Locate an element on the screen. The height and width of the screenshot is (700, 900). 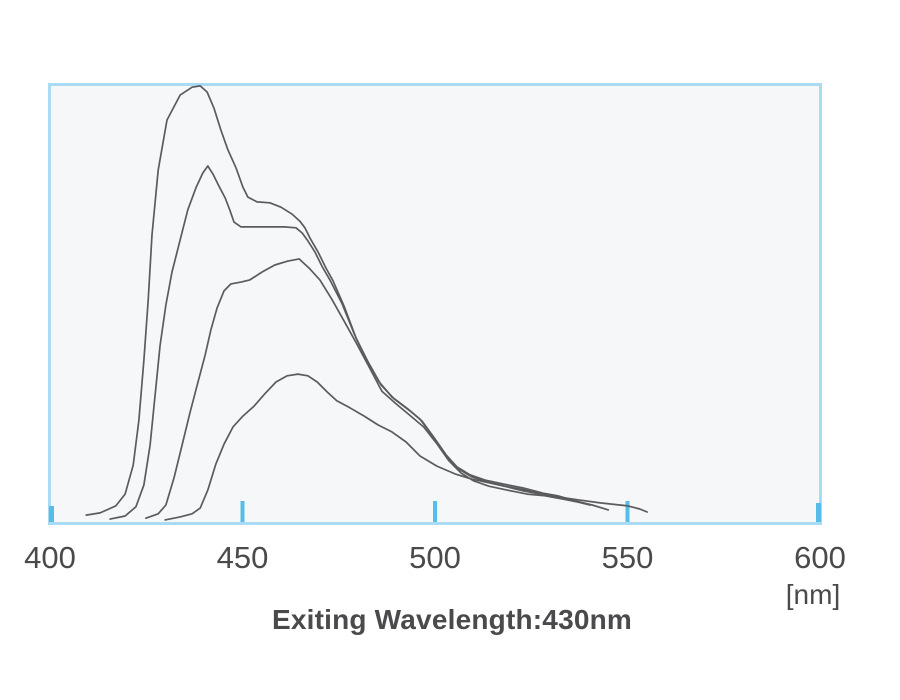
chart-caption: Exiting Wavelength:430nm is located at coordinates (452, 619).